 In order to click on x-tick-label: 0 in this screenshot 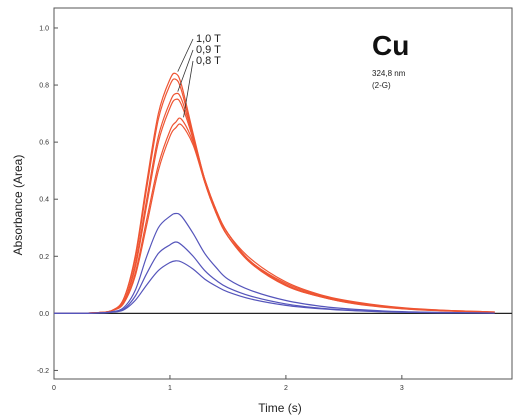, I will do `click(54, 388)`.